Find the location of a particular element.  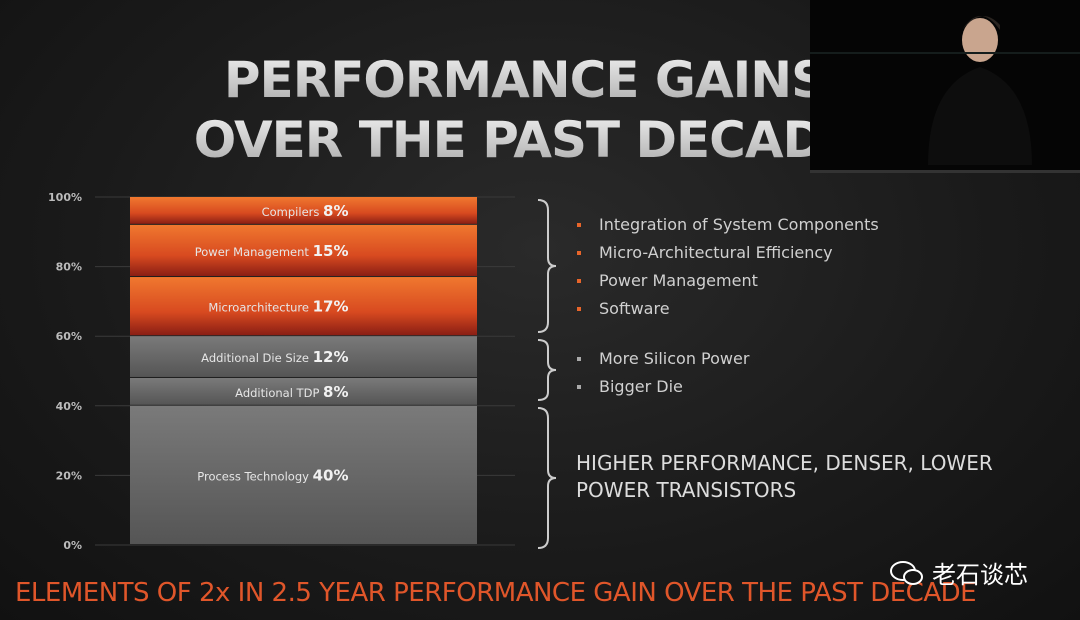

grey-bullets: More Silicon Power Bigger Die is located at coordinates (663, 373).